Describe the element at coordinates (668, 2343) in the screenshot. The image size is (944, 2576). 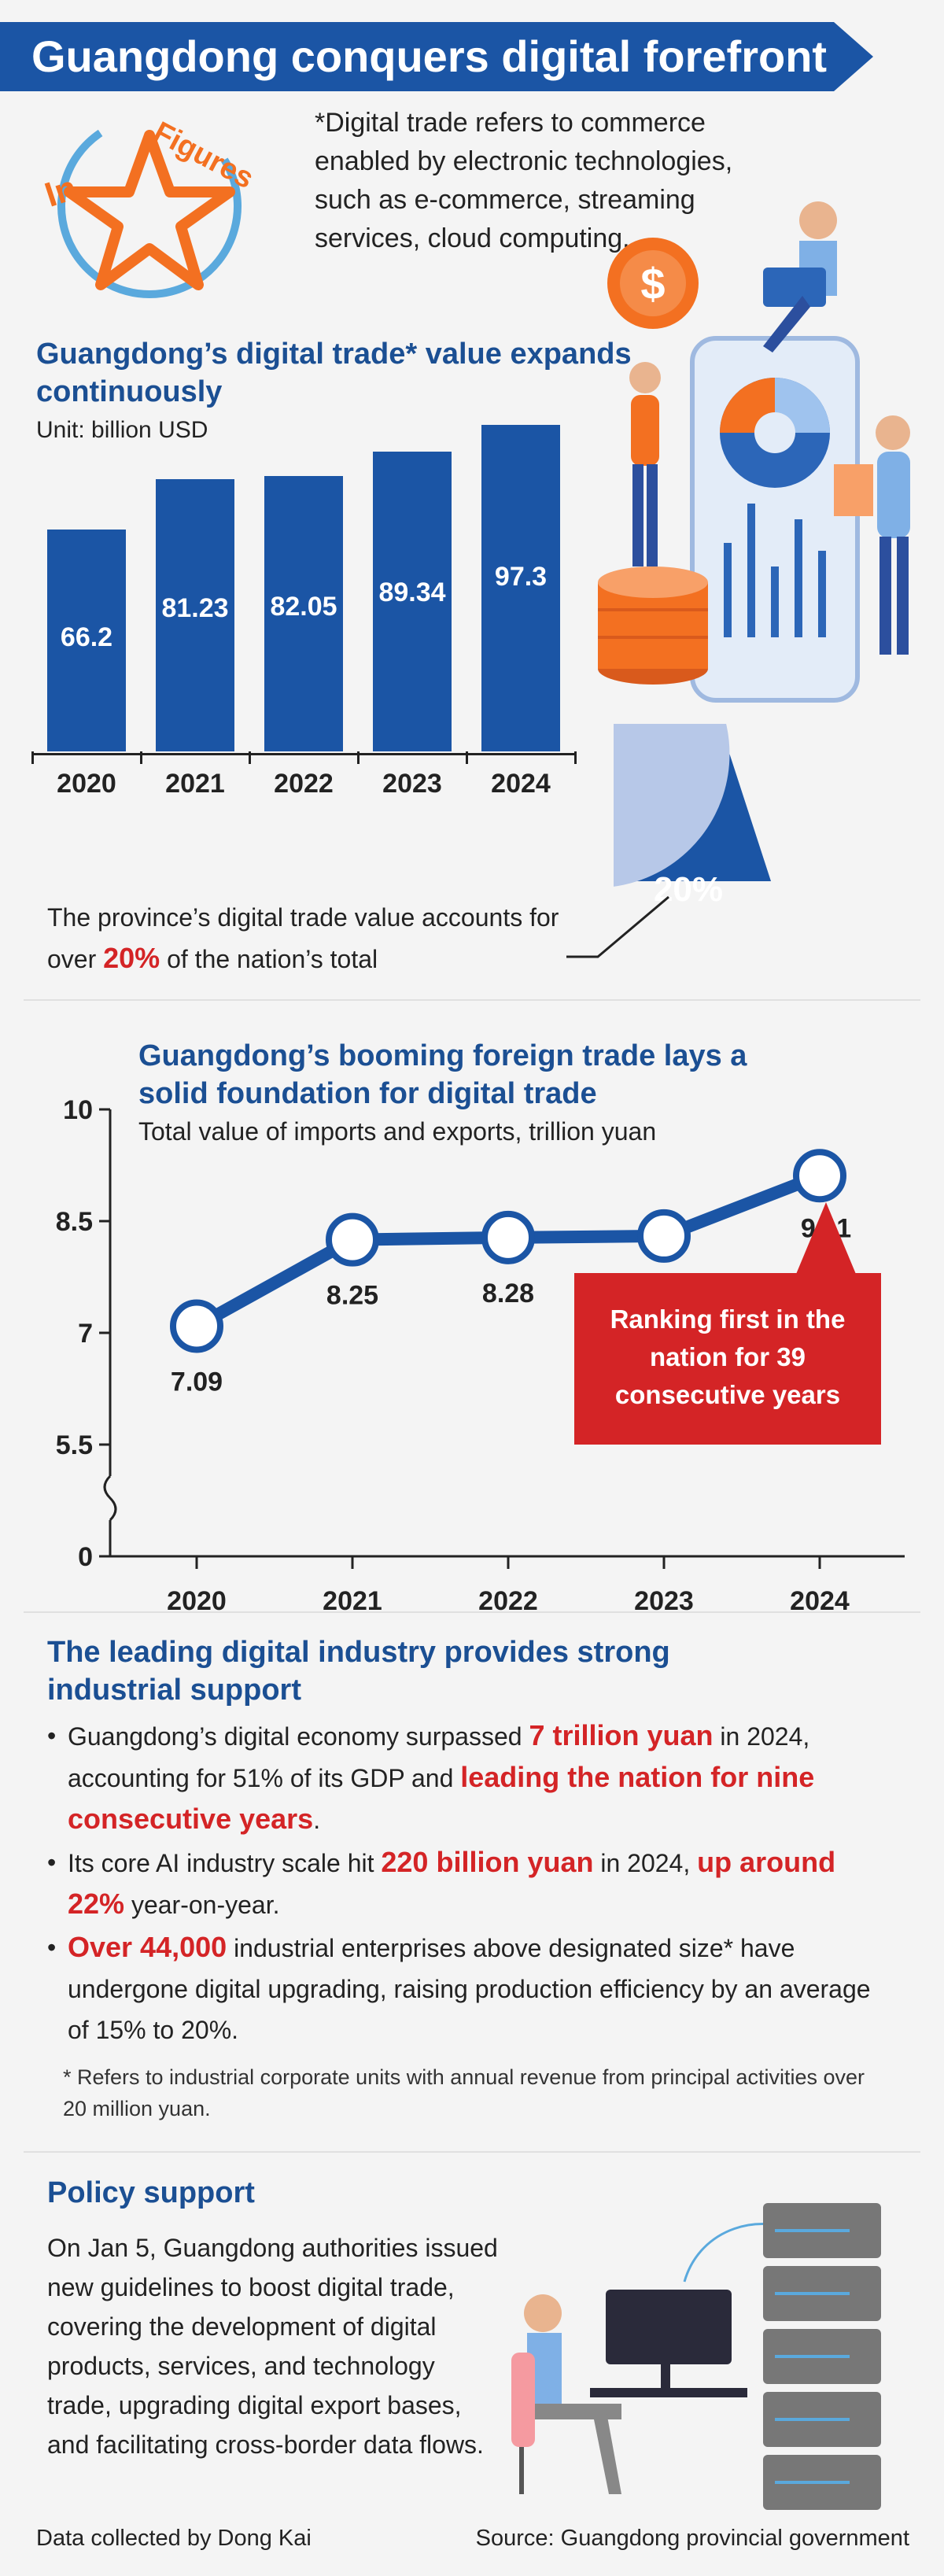
I see `monitor-icon` at that location.